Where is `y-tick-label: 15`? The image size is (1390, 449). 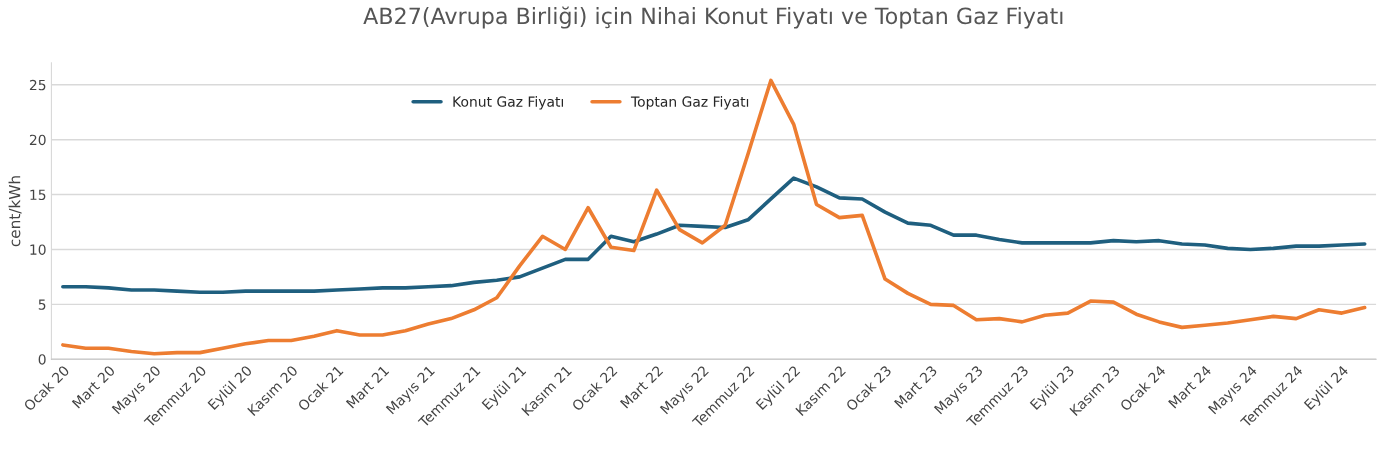 y-tick-label: 15 is located at coordinates (38, 195).